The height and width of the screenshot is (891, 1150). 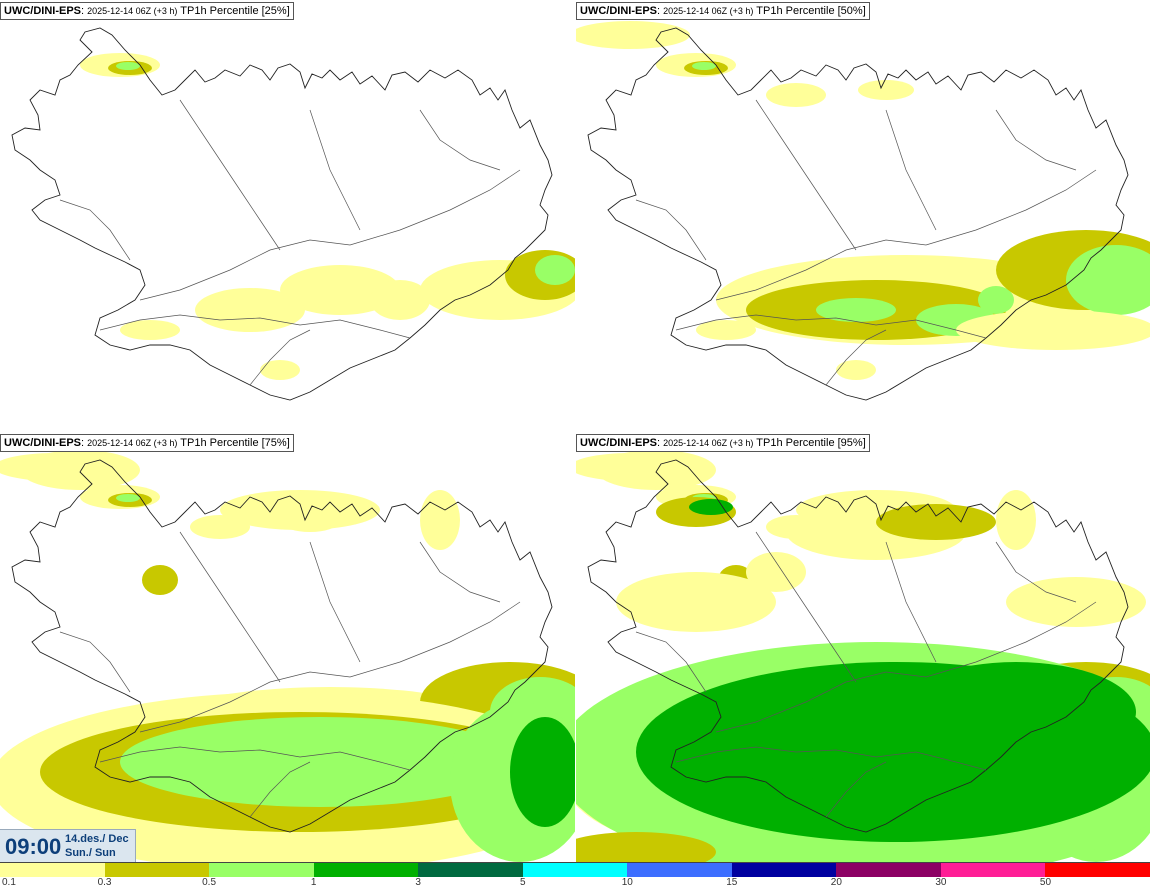 I want to click on colorbar-tick: 0.3, so click(x=104, y=882).